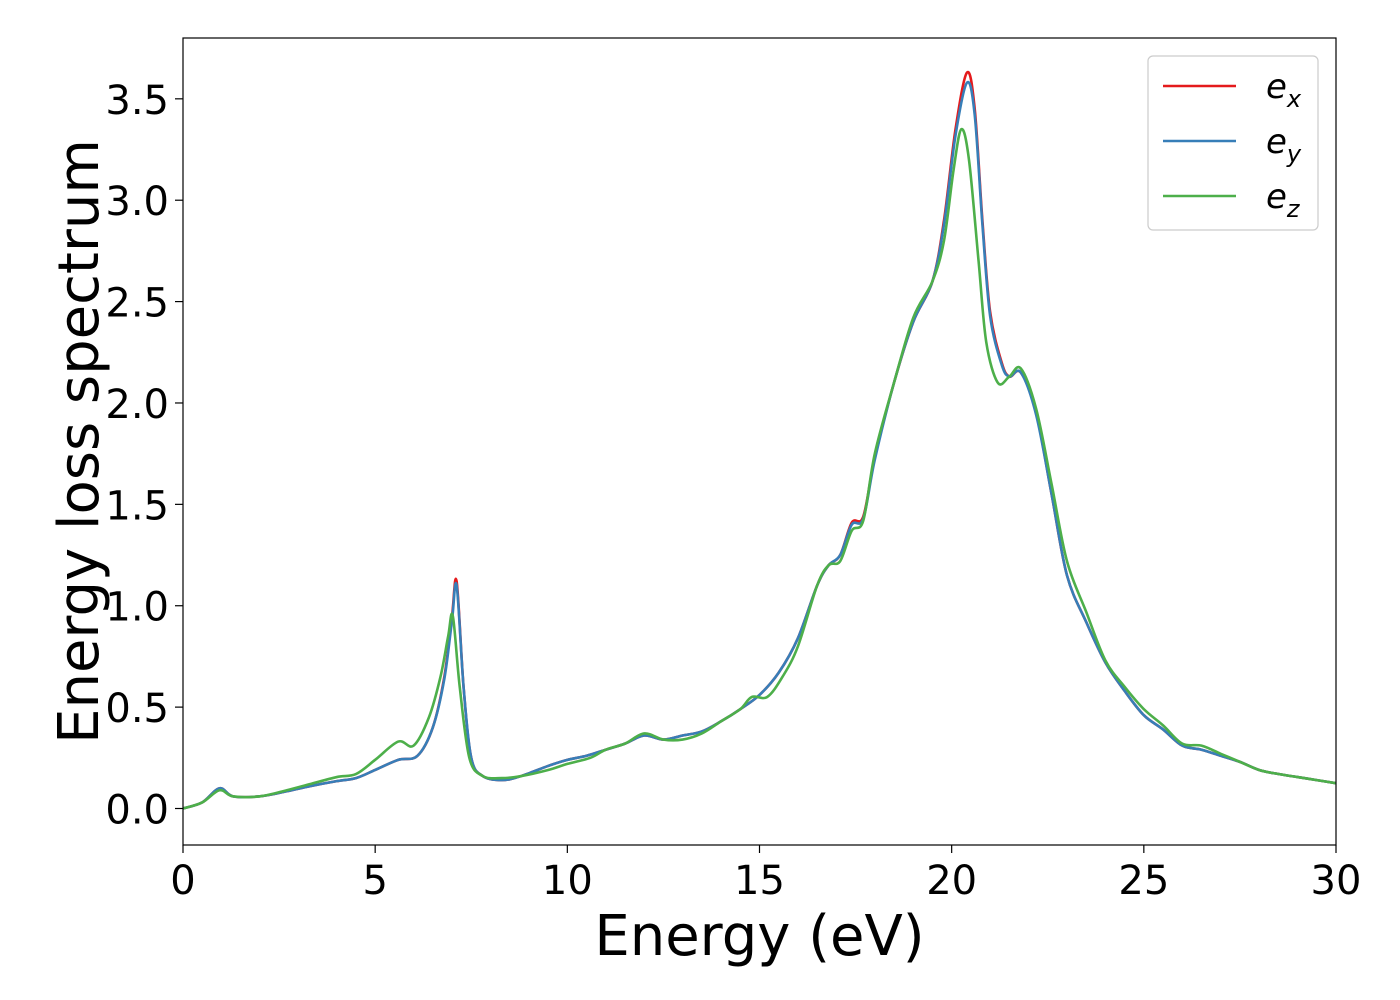 The image size is (1400, 1000). Describe the element at coordinates (374, 881) in the screenshot. I see `x-tick-label: 5` at that location.